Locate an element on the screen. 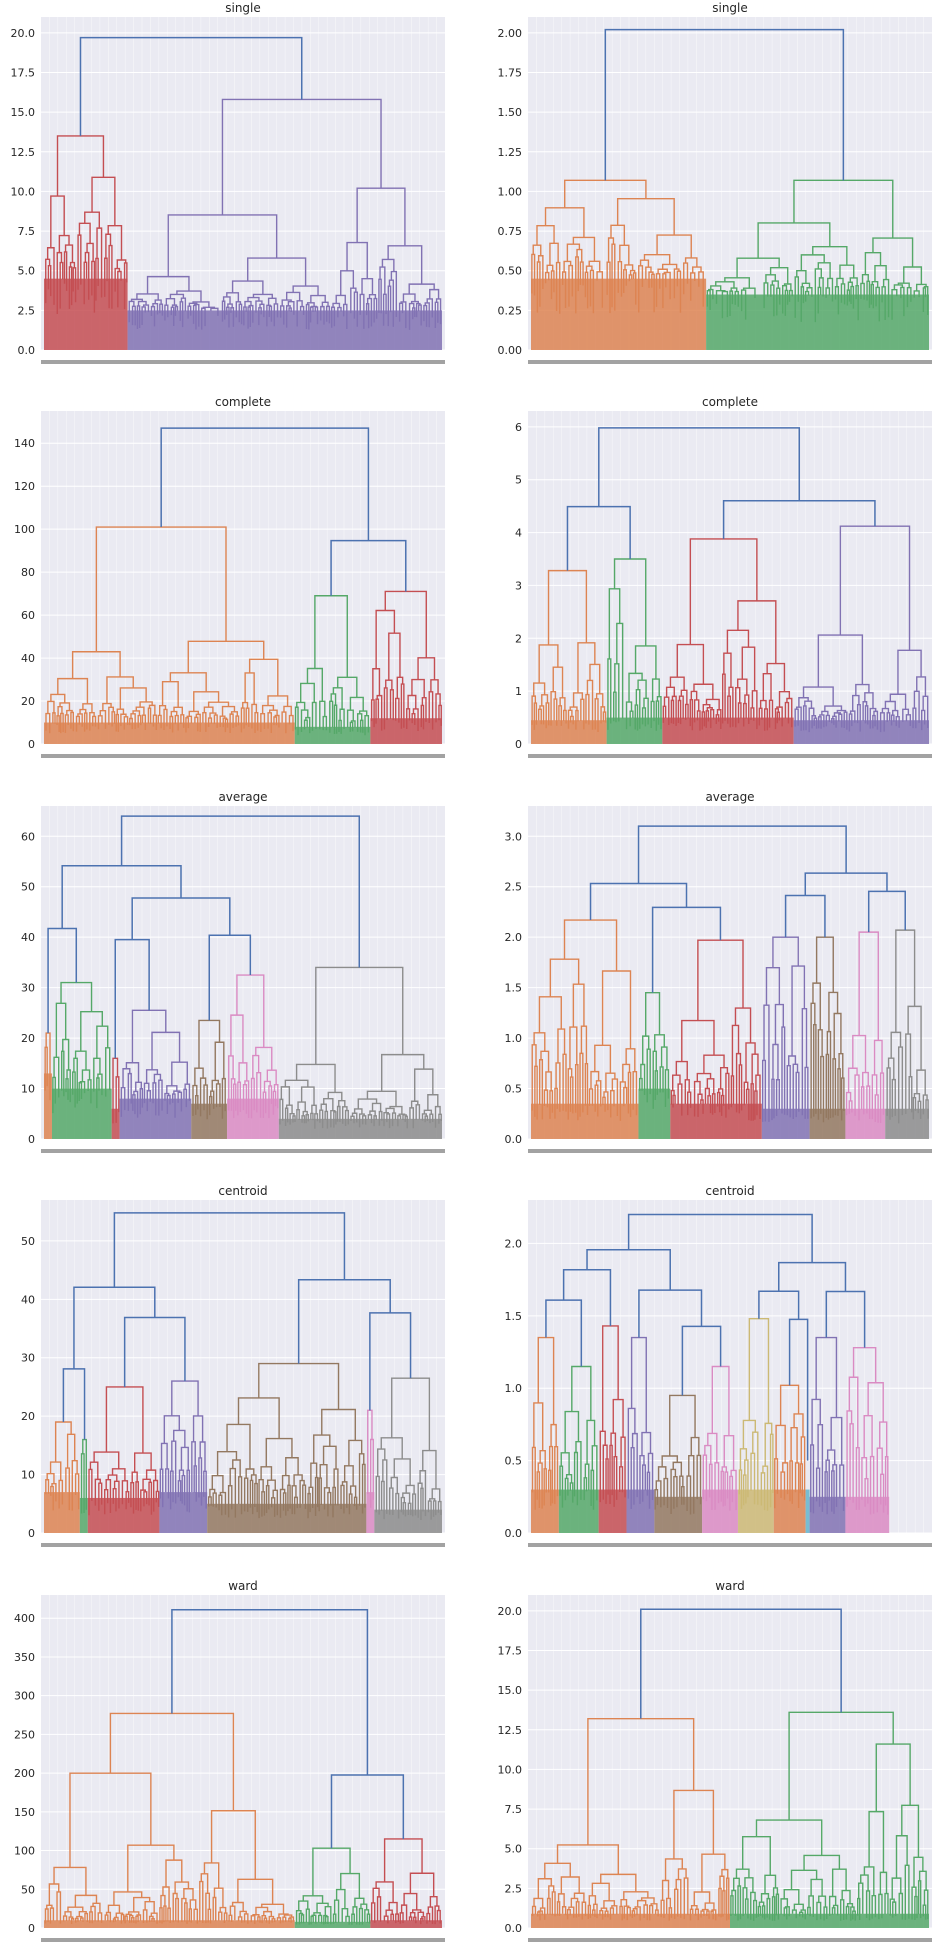 The width and height of the screenshot is (942, 1953). y-tick-label: 0.0 is located at coordinates (514, 1533).